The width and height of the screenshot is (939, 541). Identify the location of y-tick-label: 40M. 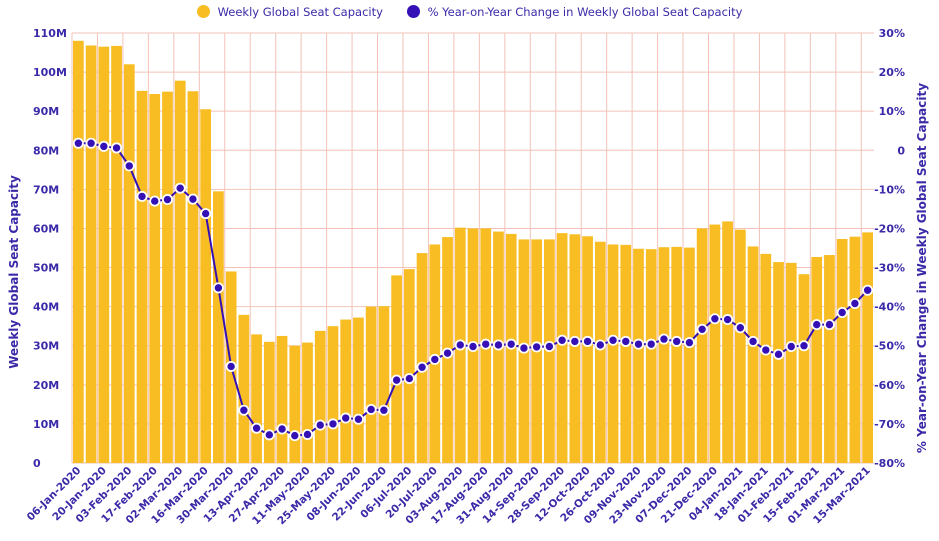
(46, 307).